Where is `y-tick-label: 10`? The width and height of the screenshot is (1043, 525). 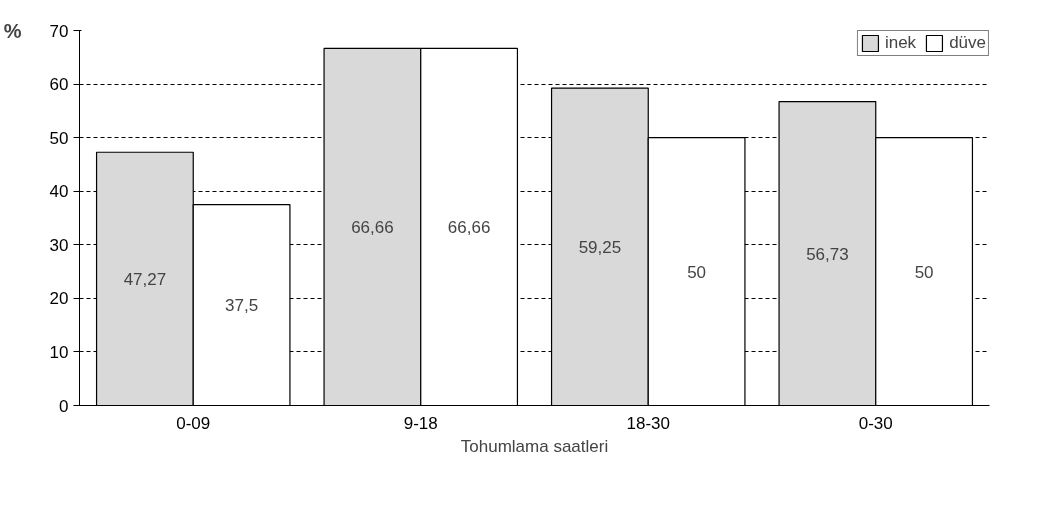 y-tick-label: 10 is located at coordinates (59, 352).